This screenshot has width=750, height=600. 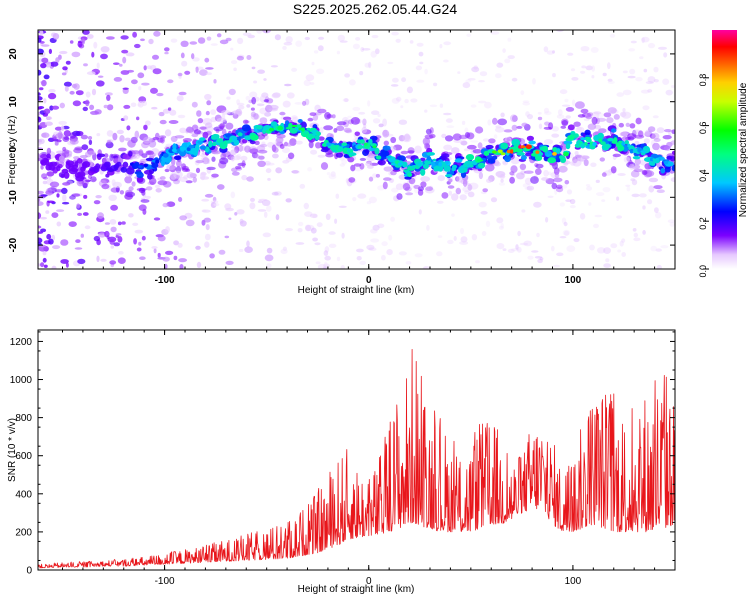 What do you see at coordinates (23, 494) in the screenshot?
I see `snr-y-tick-label: 400` at bounding box center [23, 494].